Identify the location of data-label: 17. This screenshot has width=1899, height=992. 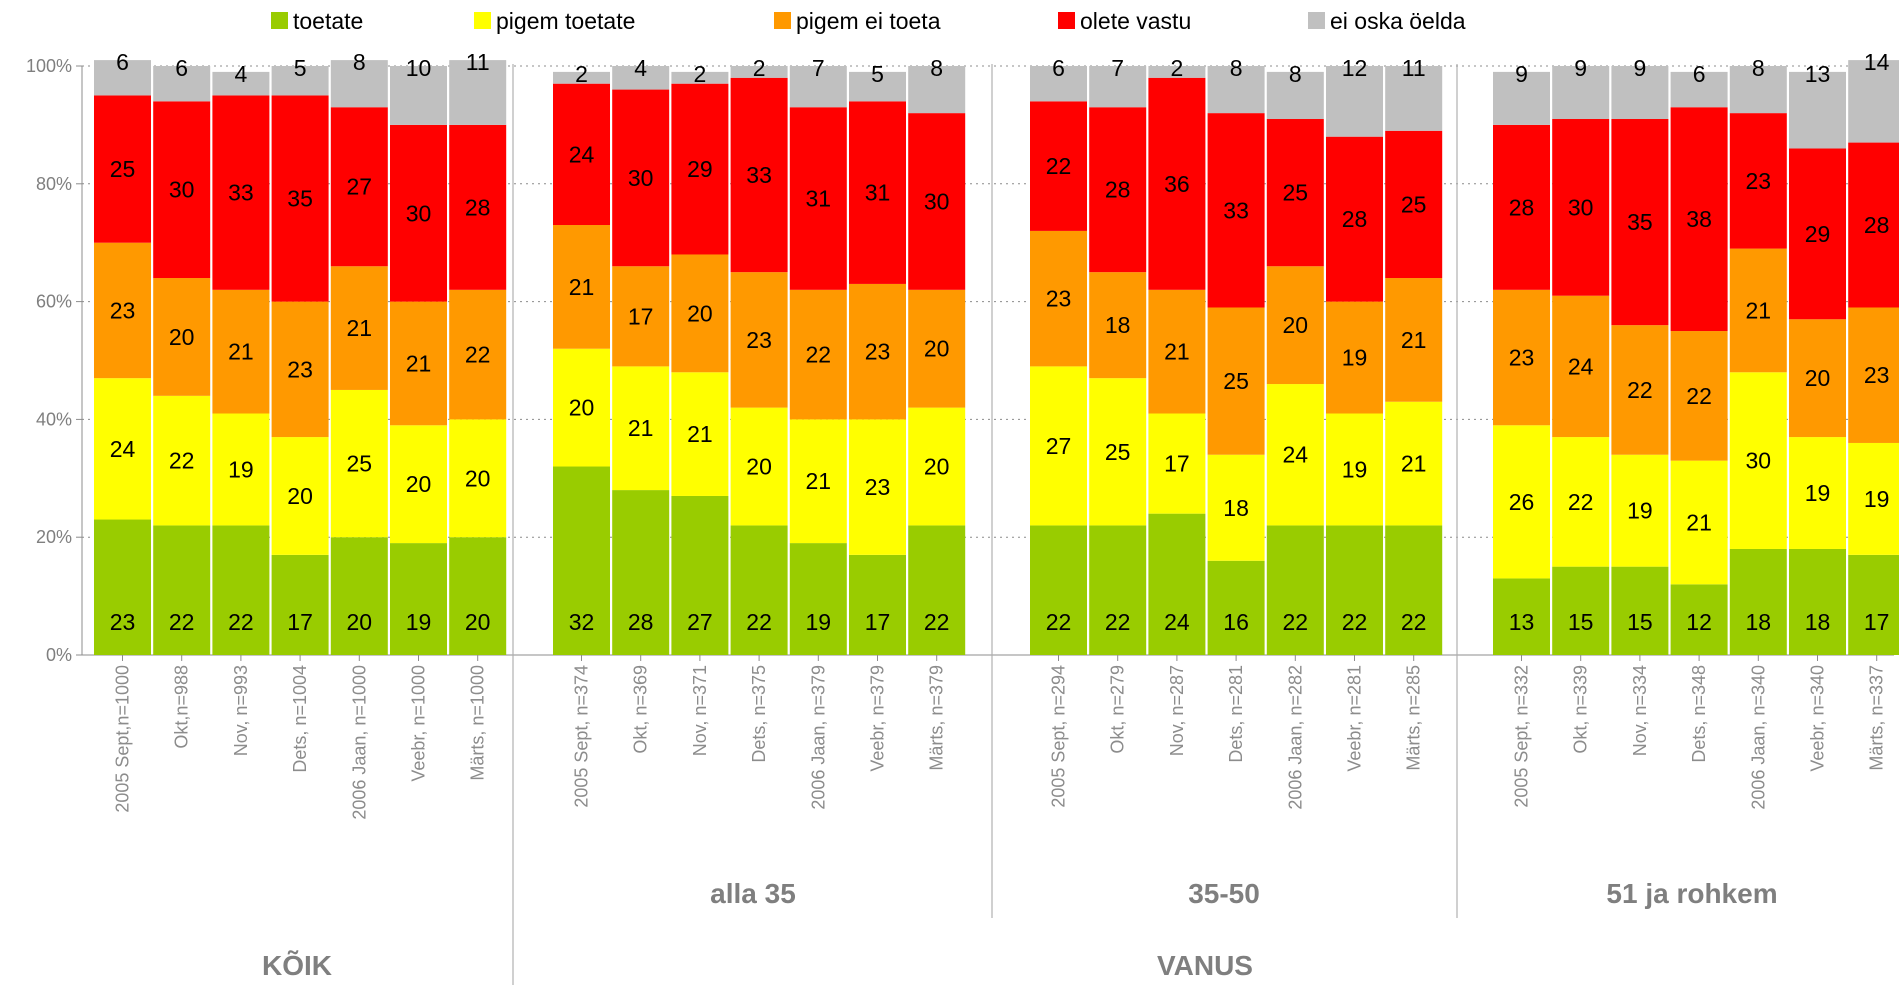
(300, 622).